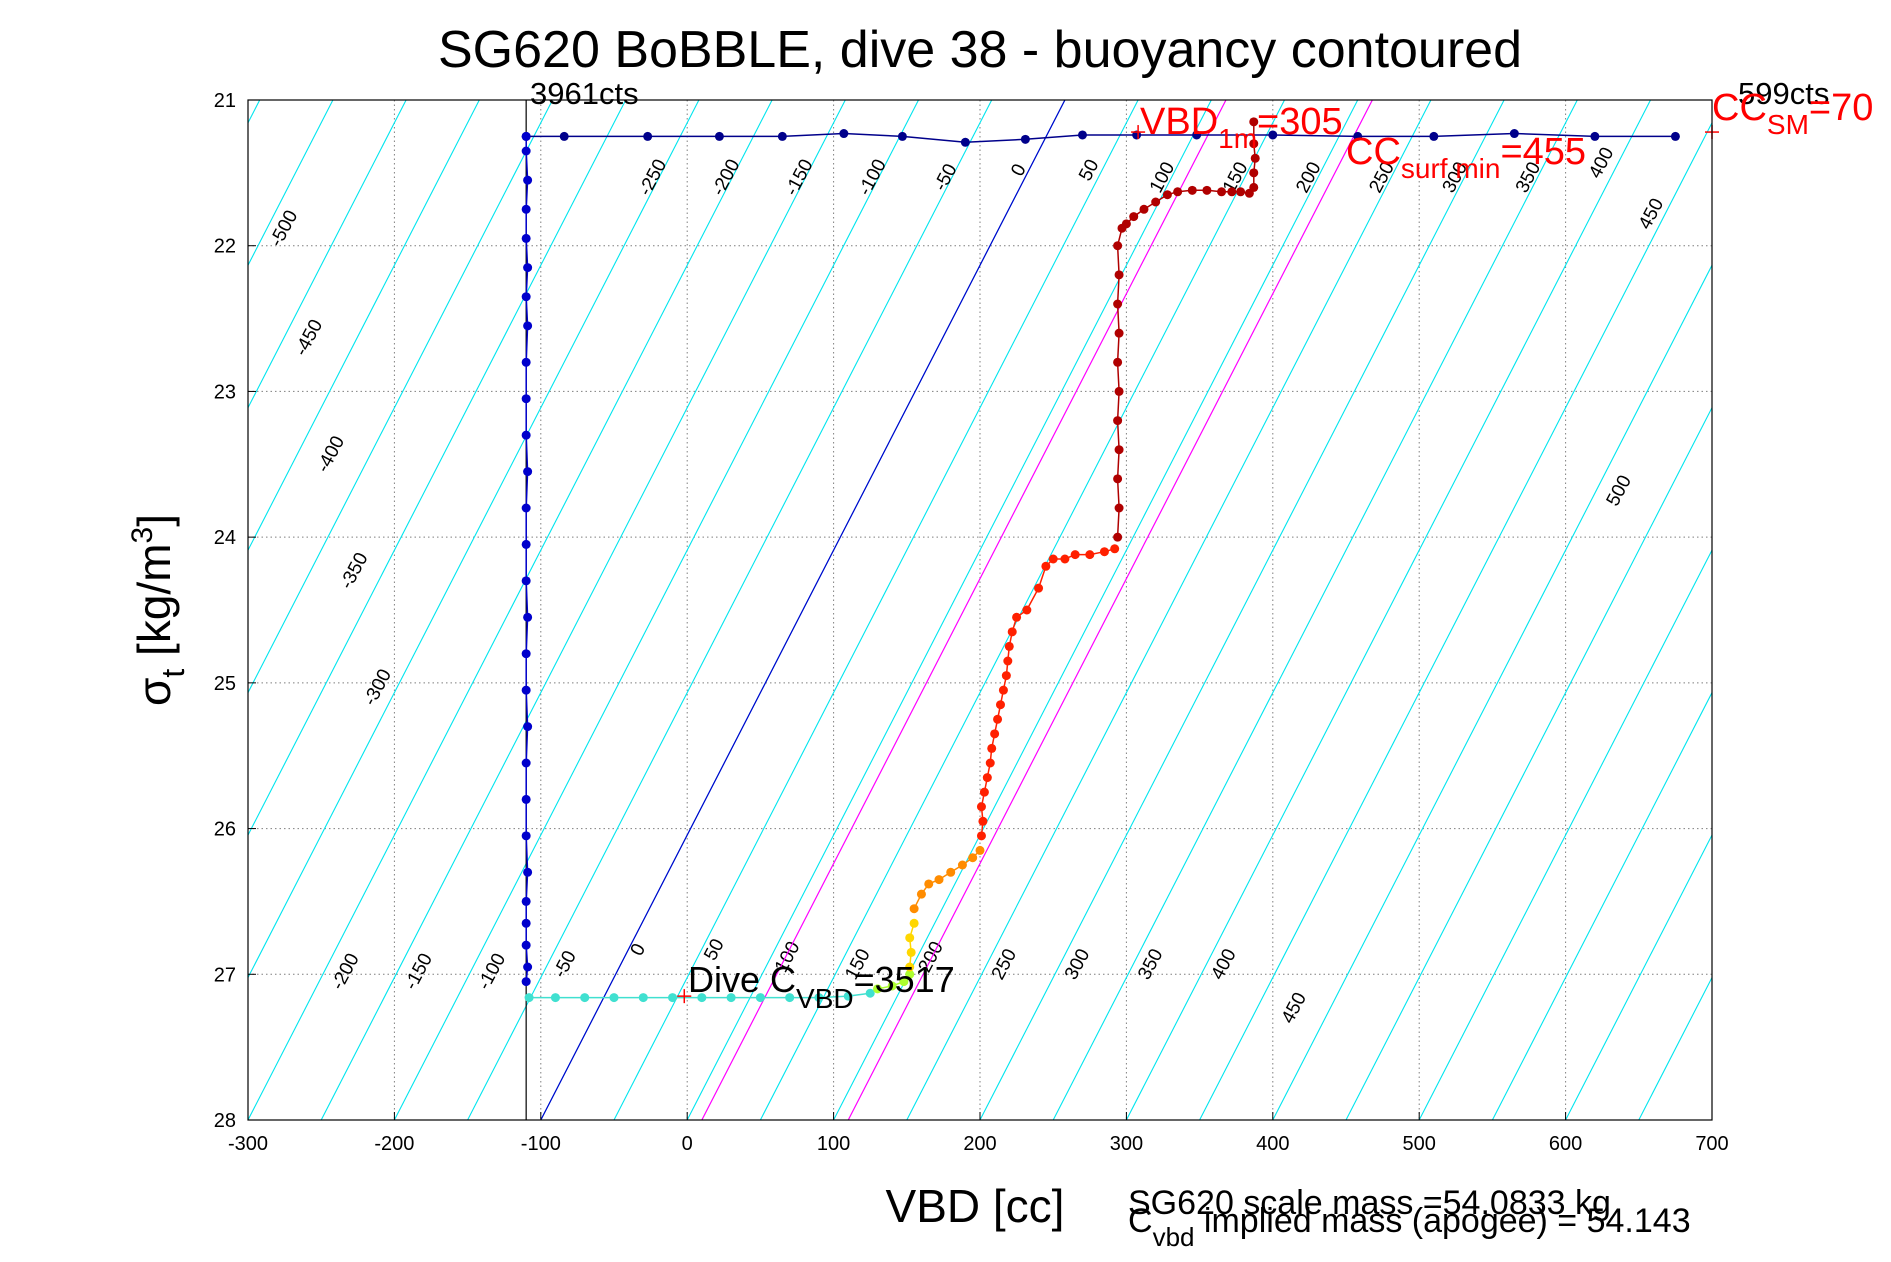 The height and width of the screenshot is (1262, 1891). What do you see at coordinates (979, 1144) in the screenshot?
I see `x-tick-label: 200` at bounding box center [979, 1144].